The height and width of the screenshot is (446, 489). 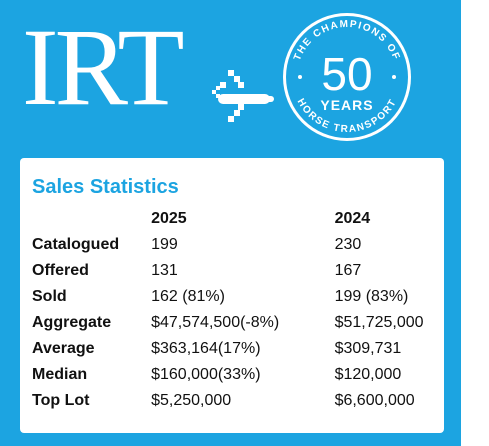 I want to click on badge-dot-right, so click(x=394, y=77).